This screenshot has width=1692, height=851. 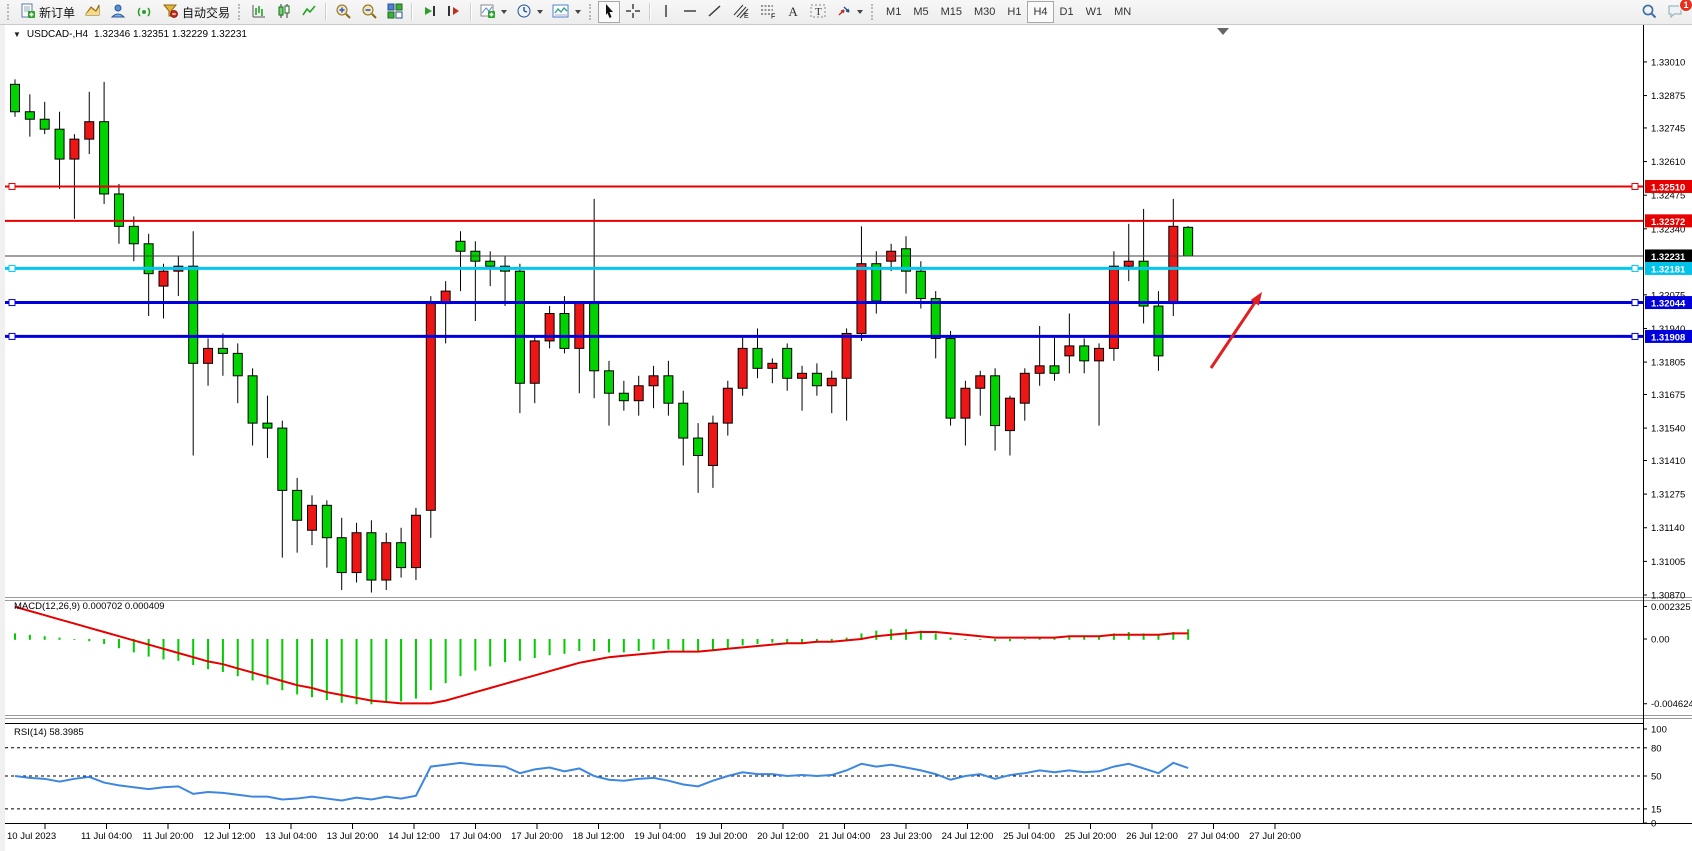 I want to click on clock-icon, so click(x=524, y=12).